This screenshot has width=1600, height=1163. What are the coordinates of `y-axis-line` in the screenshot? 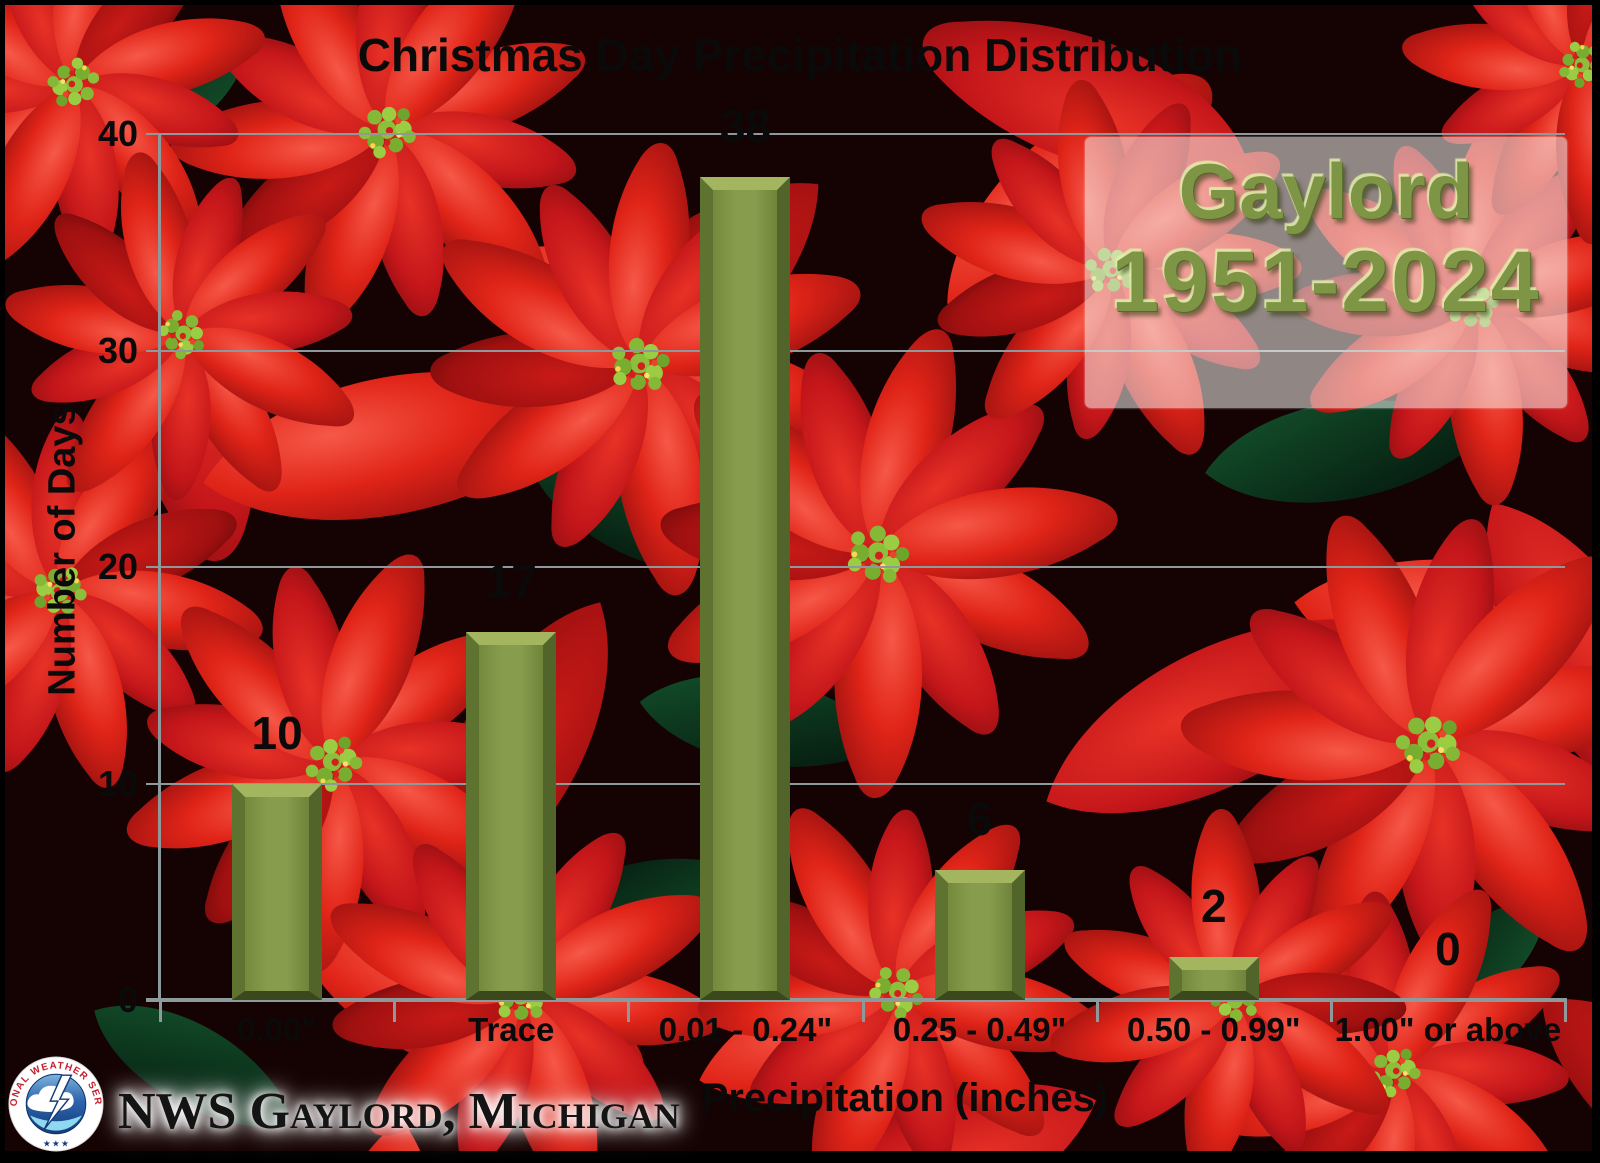 It's located at (159, 568).